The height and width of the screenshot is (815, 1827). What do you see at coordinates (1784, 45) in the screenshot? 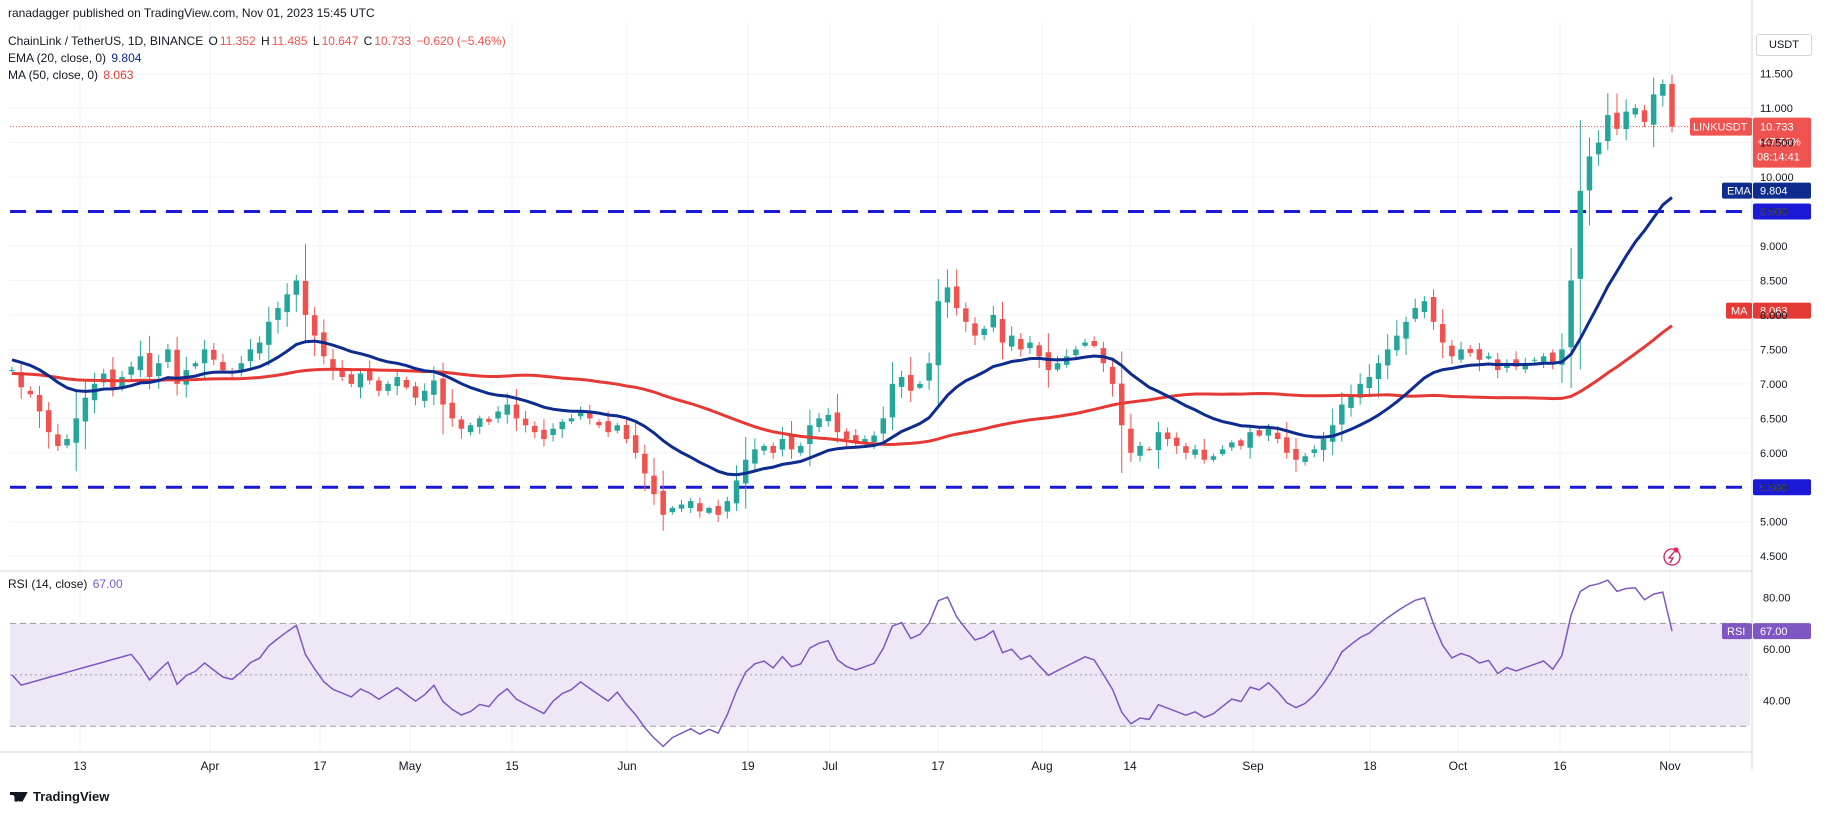
I see `currency-button: USDT` at bounding box center [1784, 45].